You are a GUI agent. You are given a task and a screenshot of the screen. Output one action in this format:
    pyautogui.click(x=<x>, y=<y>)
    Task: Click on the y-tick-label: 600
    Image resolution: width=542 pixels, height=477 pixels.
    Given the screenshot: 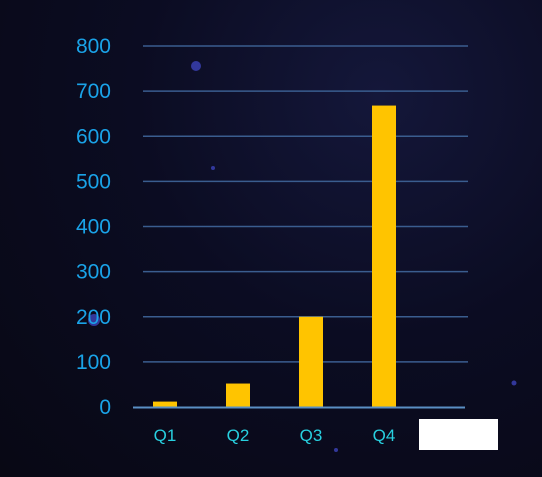 What is the action you would take?
    pyautogui.click(x=93, y=136)
    